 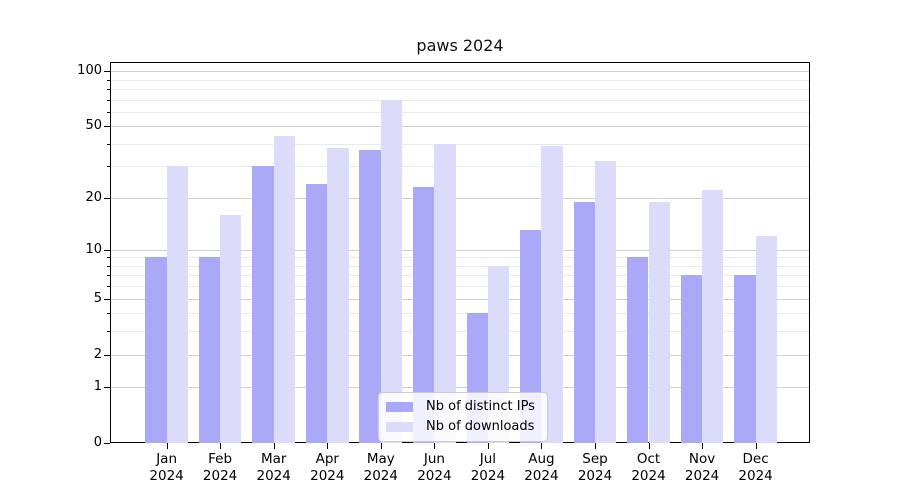 What do you see at coordinates (89, 70) in the screenshot?
I see `ytick-label-100: 100` at bounding box center [89, 70].